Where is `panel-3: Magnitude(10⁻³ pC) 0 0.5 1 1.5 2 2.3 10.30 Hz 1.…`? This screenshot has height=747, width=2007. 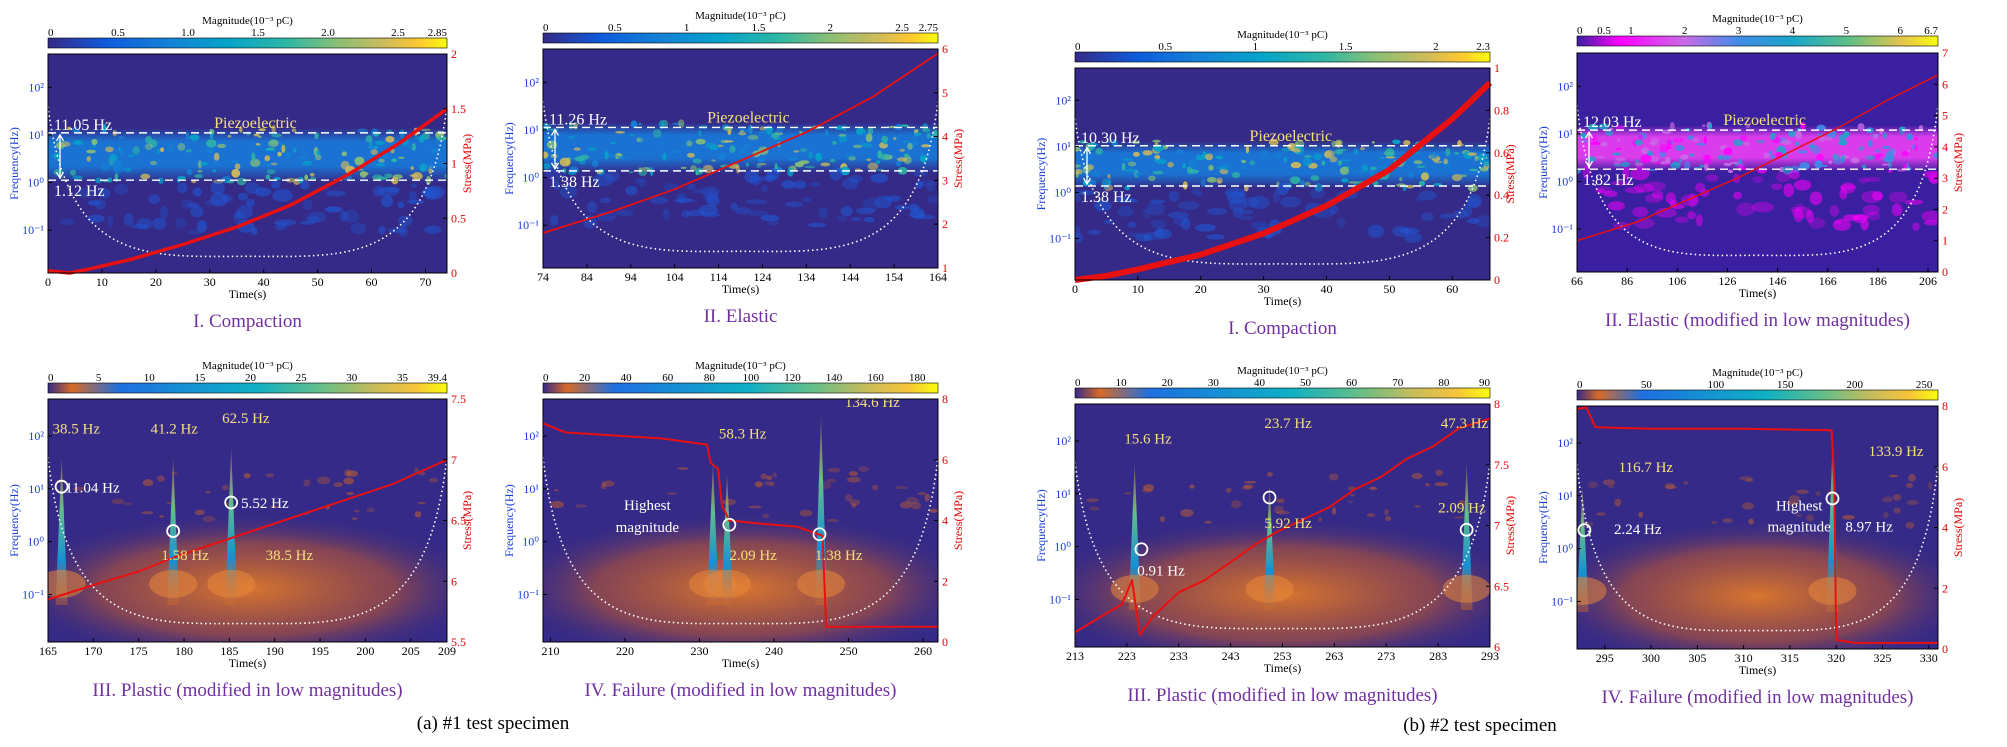
panel-3: Magnitude(10⁻³ pC) 0 0.5 1 1.5 2 2.3 10.30 Hz 1.… is located at coordinates (1275, 184).